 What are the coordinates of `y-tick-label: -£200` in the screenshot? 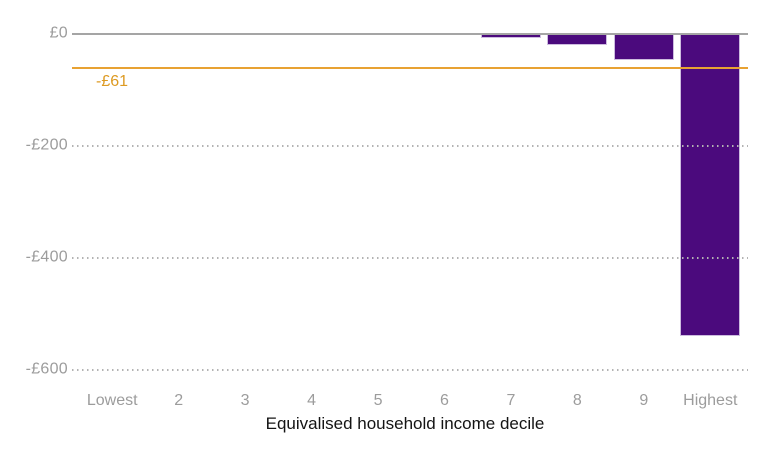 It's located at (46, 145).